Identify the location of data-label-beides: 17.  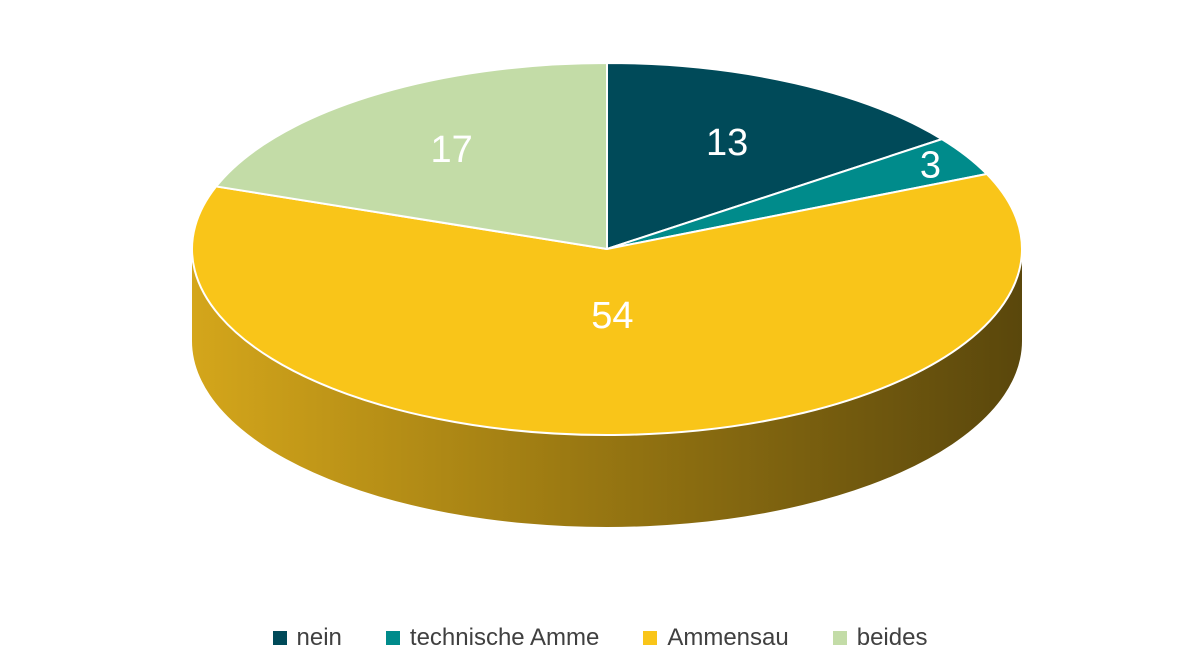
(451, 150).